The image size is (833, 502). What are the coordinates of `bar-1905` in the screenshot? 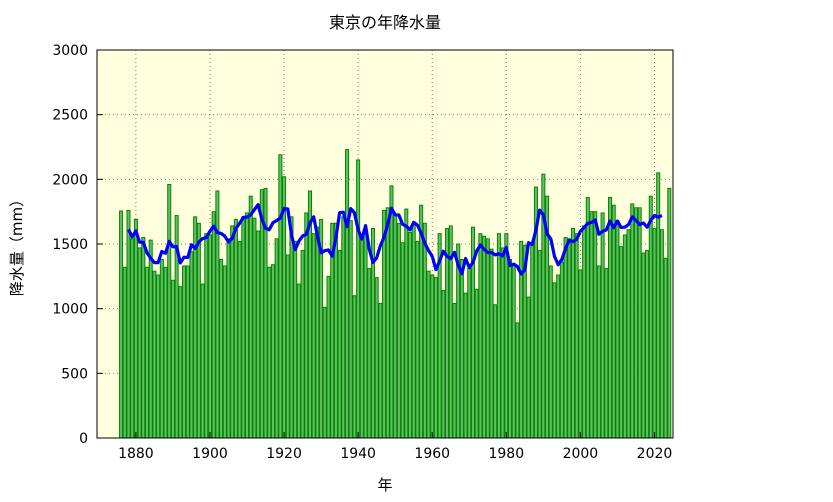 It's located at (228, 338).